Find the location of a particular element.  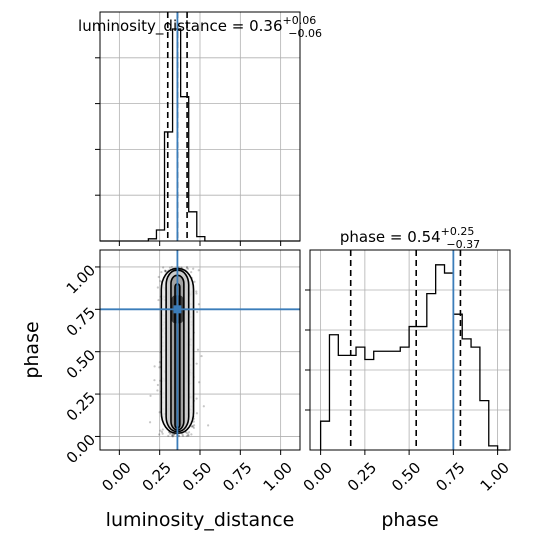

panel-frame is located at coordinates (410, 350).